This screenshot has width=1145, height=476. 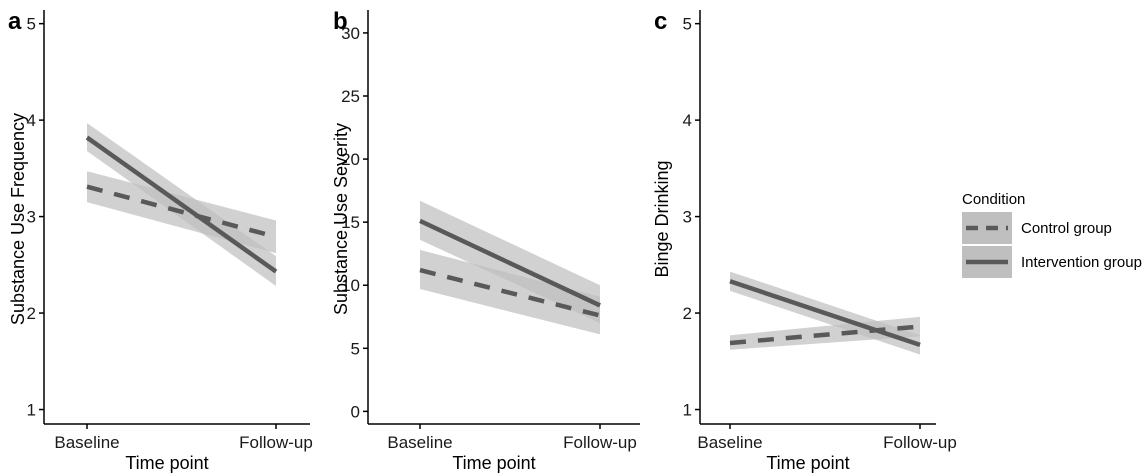 I want to click on legend-label: Intervention group, so click(x=1081, y=262).